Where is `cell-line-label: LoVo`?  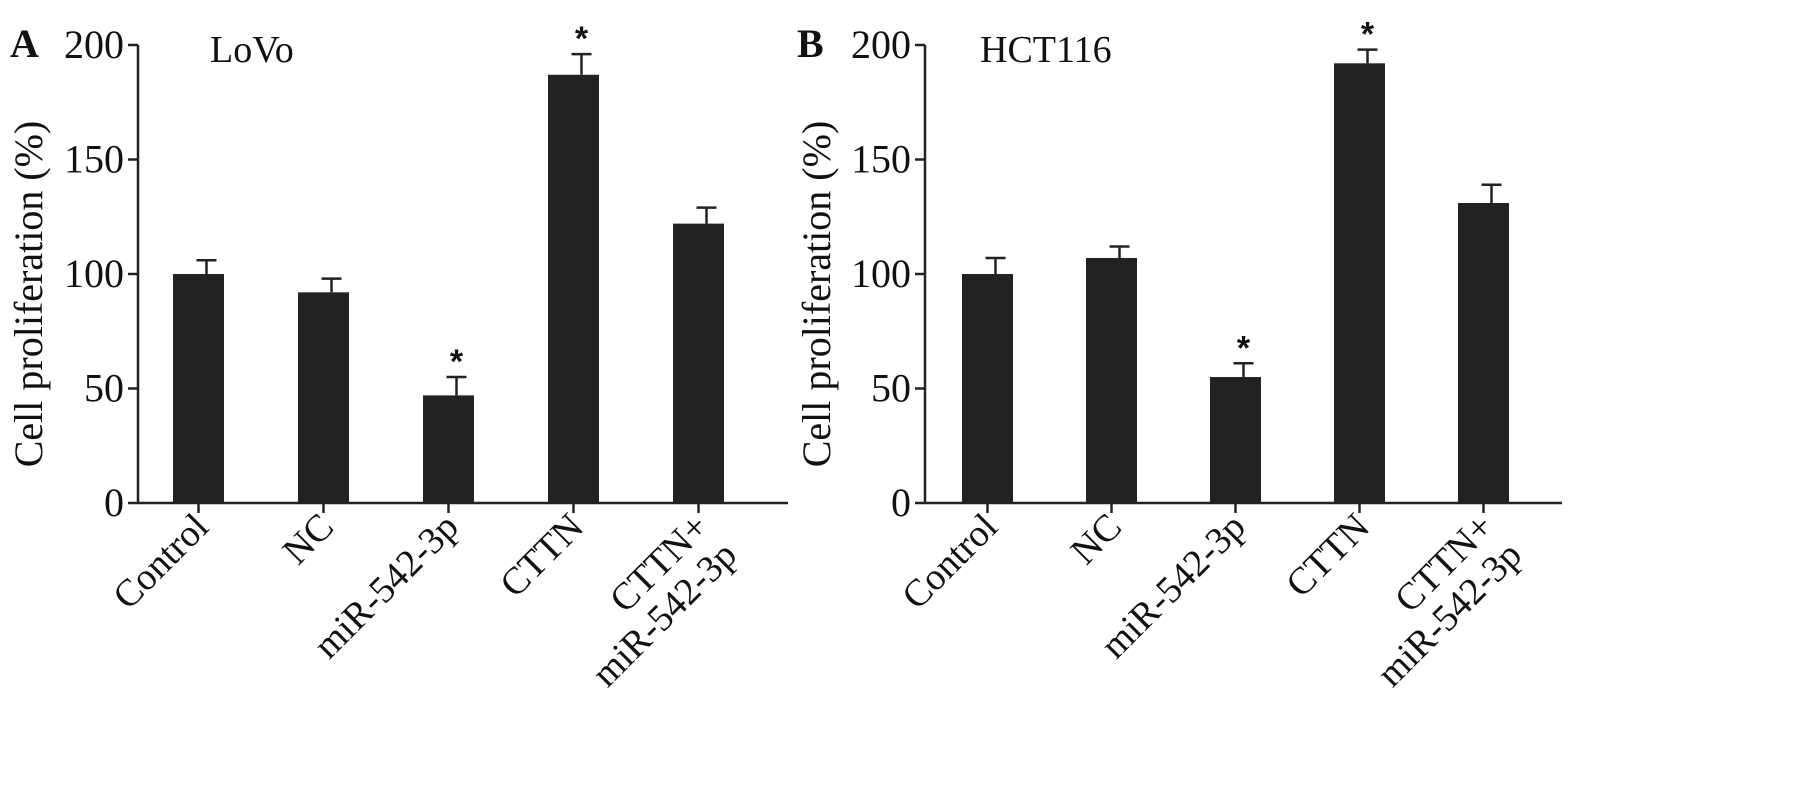
cell-line-label: LoVo is located at coordinates (252, 50).